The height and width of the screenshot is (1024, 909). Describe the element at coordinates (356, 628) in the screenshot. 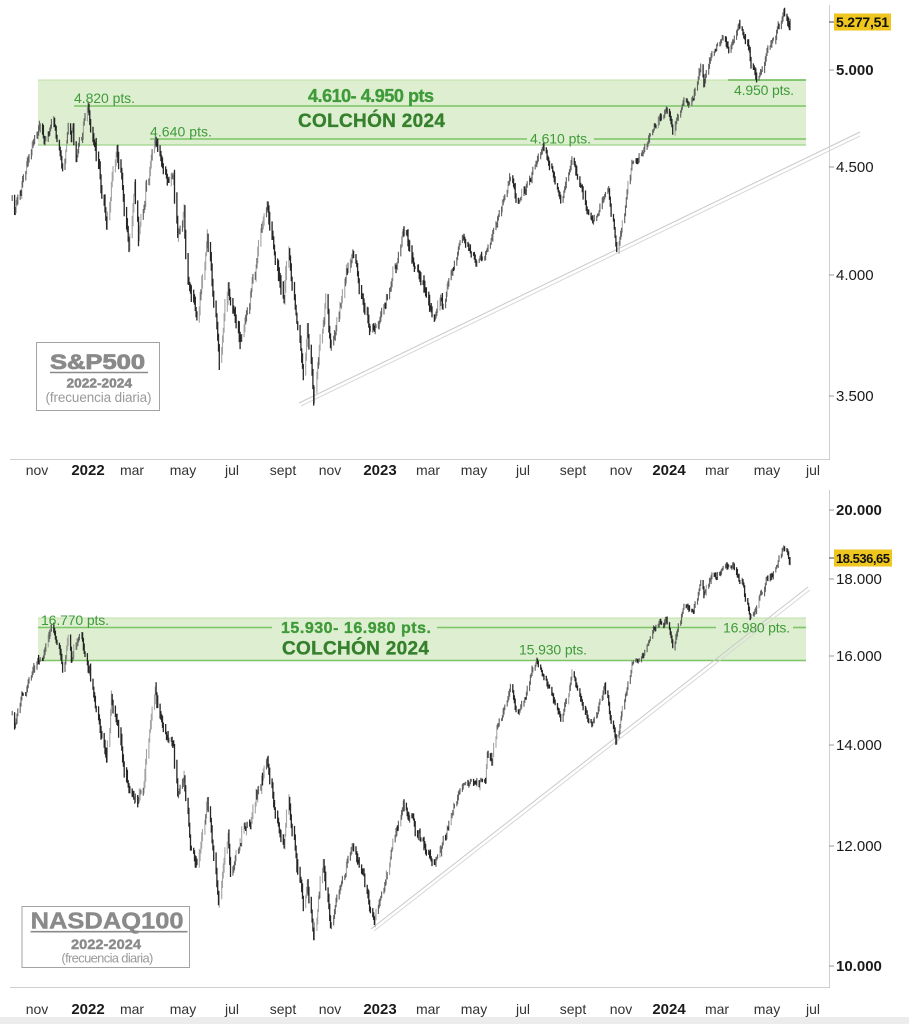

I see `svg-text: 15.930- 16.980 pts.` at that location.